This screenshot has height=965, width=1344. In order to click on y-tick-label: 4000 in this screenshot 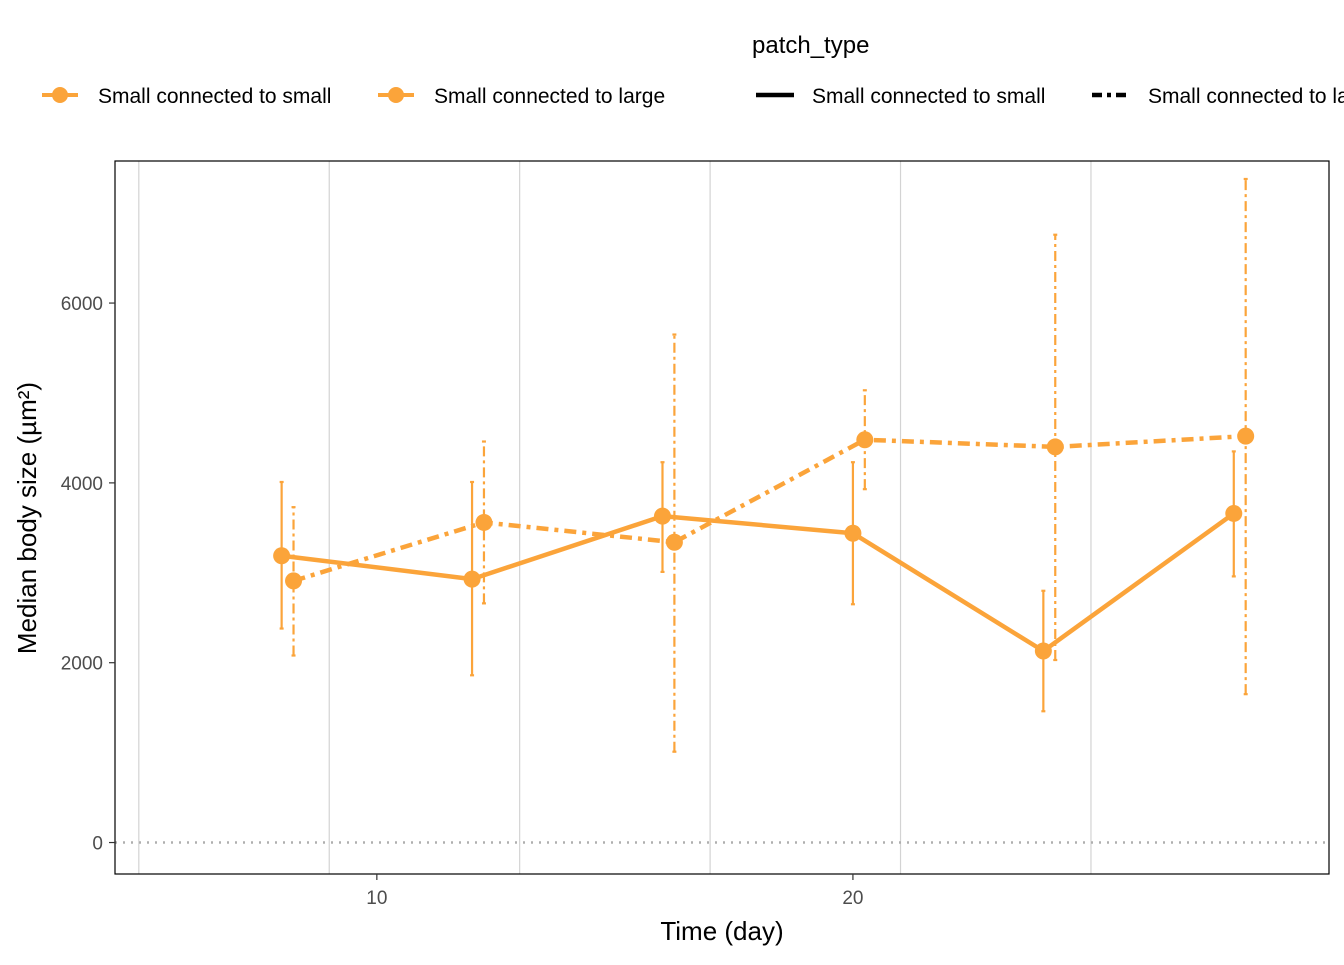, I will do `click(82, 484)`.